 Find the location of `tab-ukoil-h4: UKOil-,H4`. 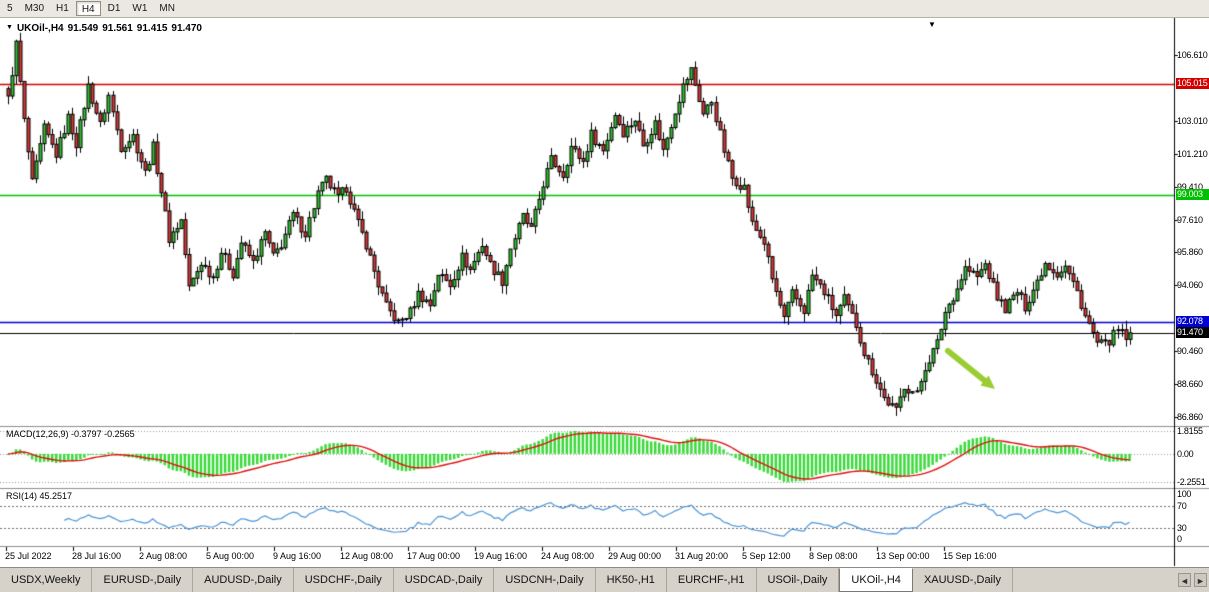

tab-ukoil-h4: UKOil-,H4 is located at coordinates (876, 580).